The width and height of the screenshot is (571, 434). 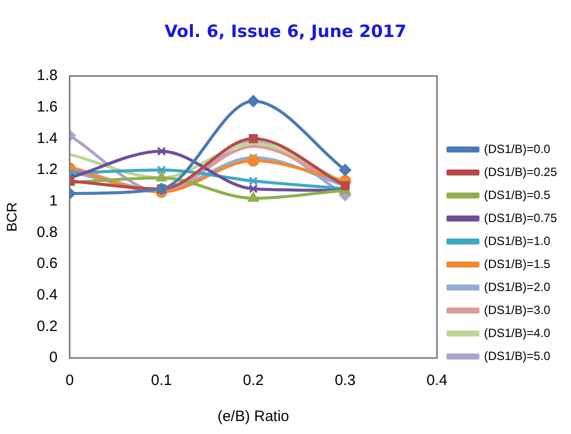 I want to click on legend-label: (DS1/B)=0.5, so click(x=517, y=195).